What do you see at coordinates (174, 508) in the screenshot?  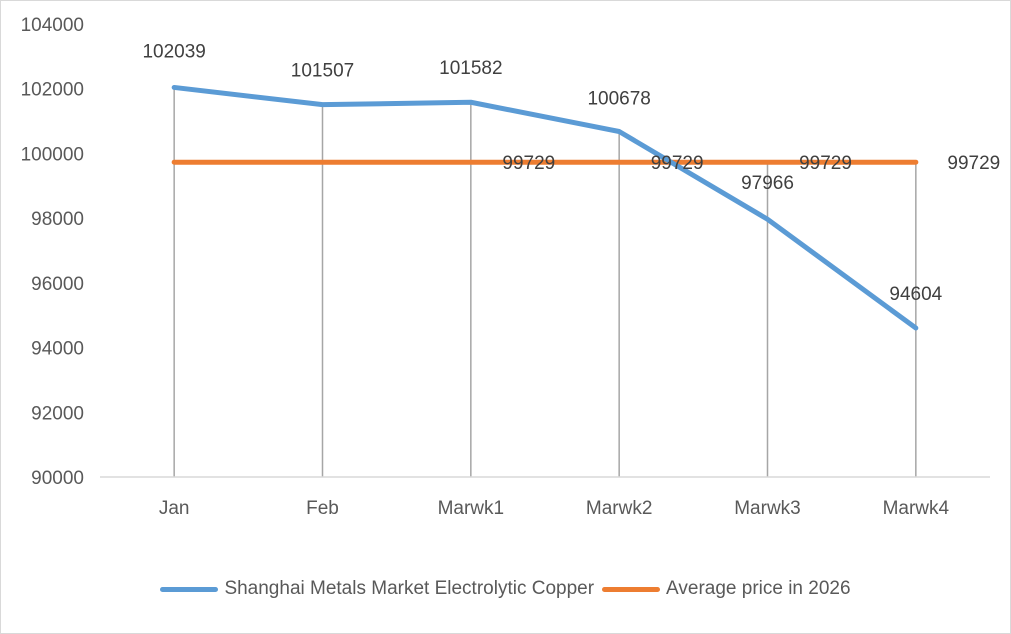 I see `x-tick-label: Jan` at bounding box center [174, 508].